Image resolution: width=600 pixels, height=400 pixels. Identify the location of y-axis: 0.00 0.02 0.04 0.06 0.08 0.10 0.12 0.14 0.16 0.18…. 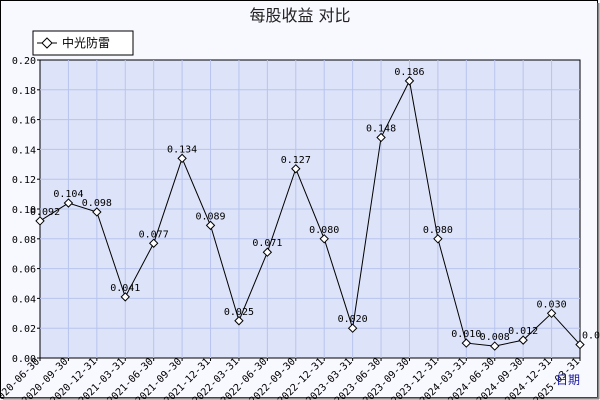
(26, 210).